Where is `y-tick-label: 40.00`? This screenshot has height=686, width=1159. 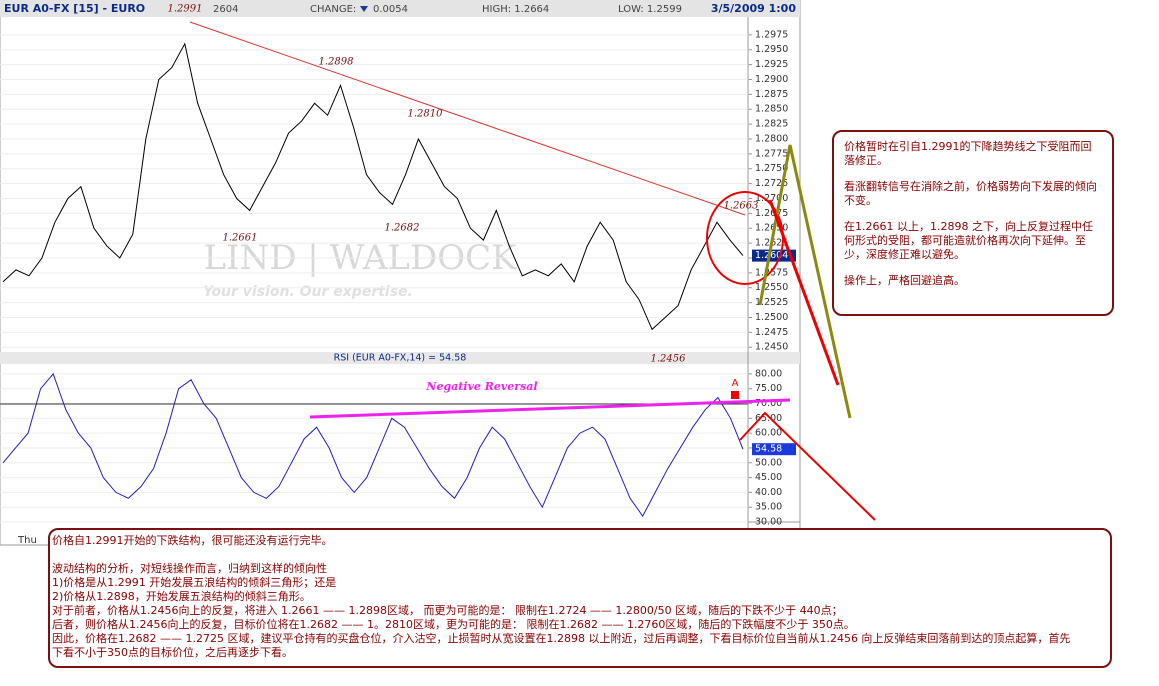
y-tick-label: 40.00 is located at coordinates (768, 492).